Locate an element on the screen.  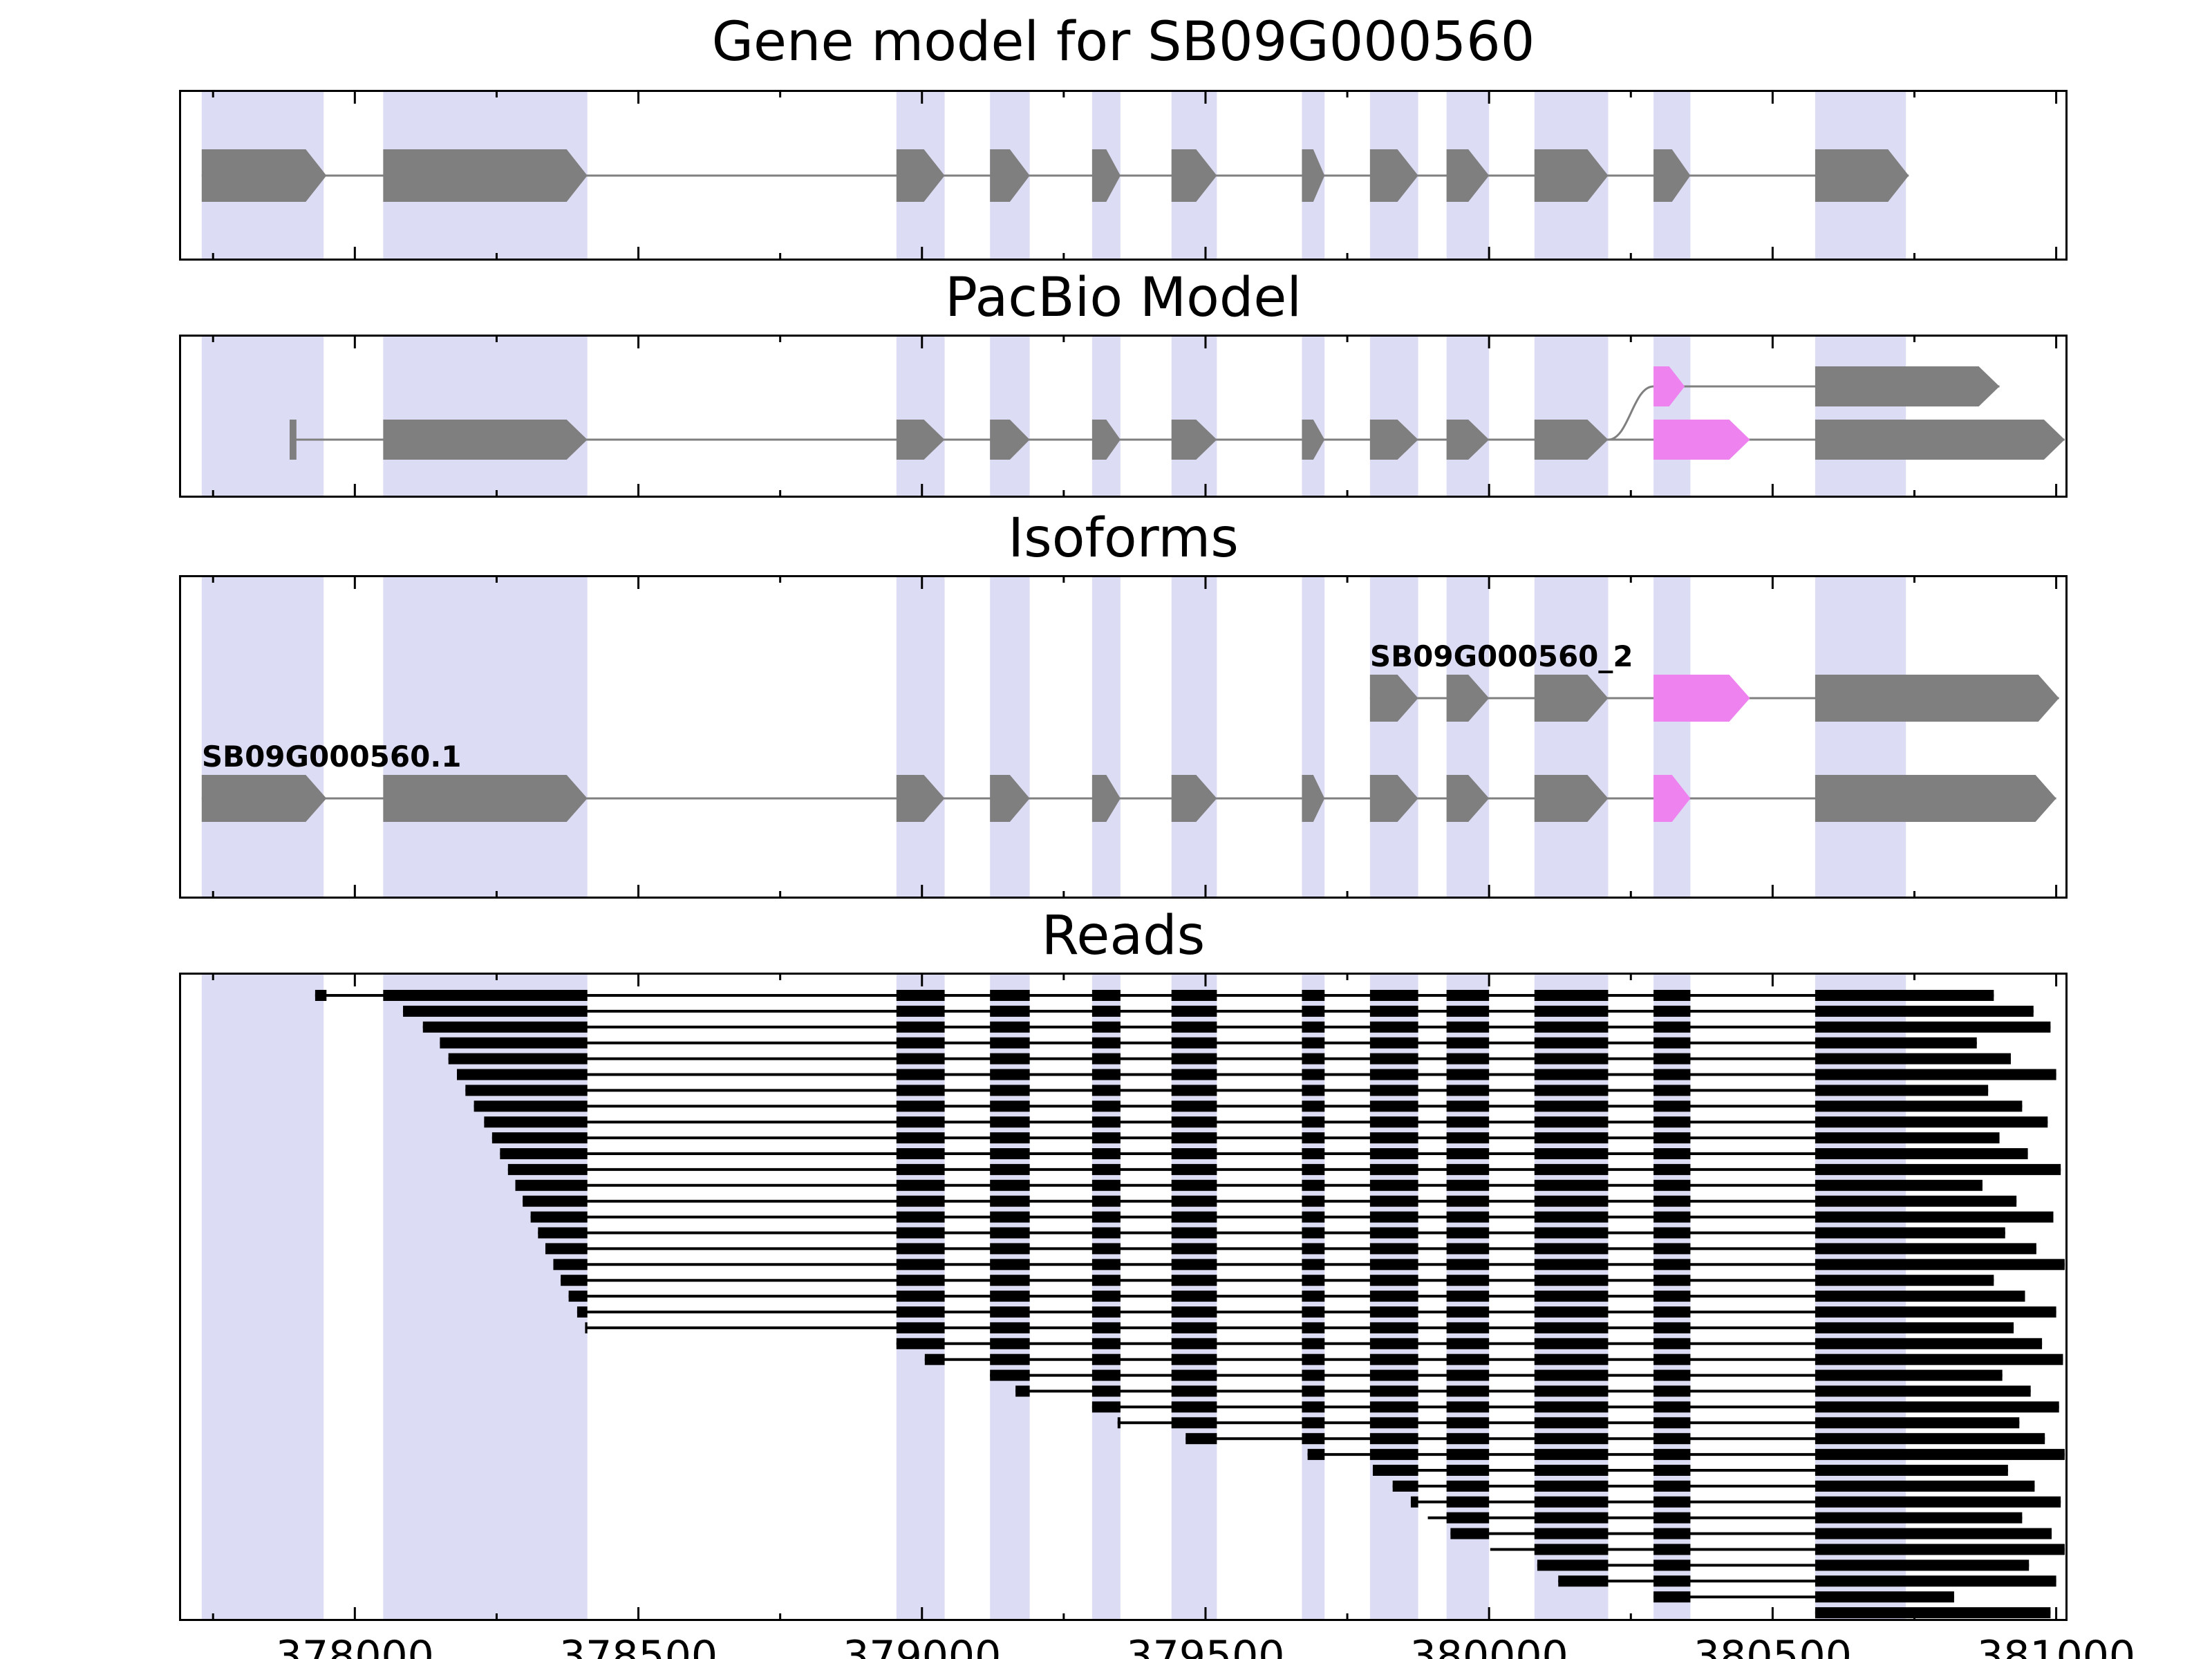
panel-border is located at coordinates (1124, 175).